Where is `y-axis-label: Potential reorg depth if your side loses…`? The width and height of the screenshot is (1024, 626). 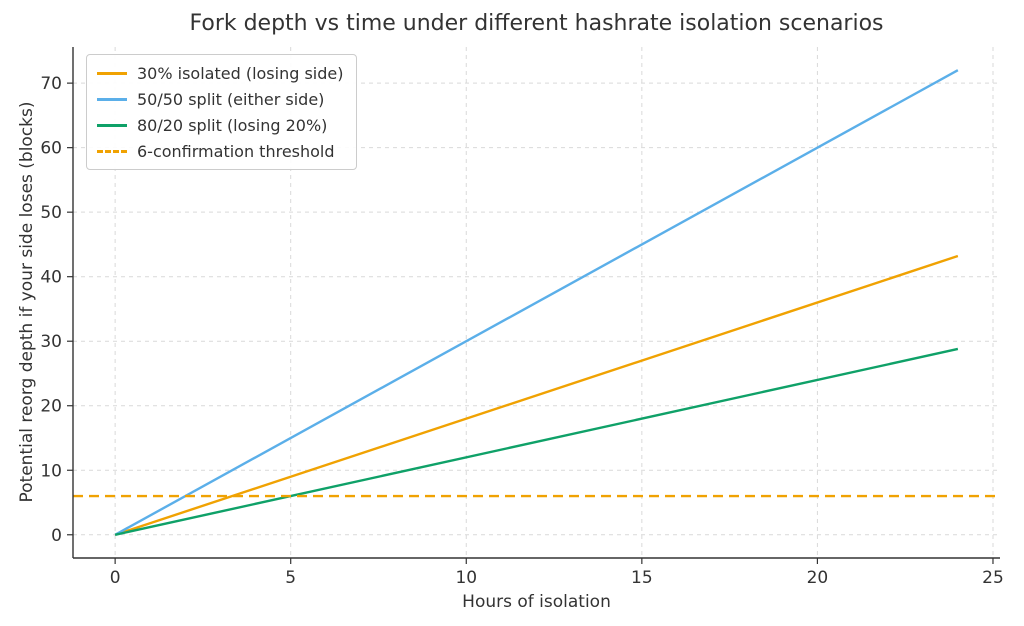
y-axis-label: Potential reorg depth if your side loses… is located at coordinates (27, 302).